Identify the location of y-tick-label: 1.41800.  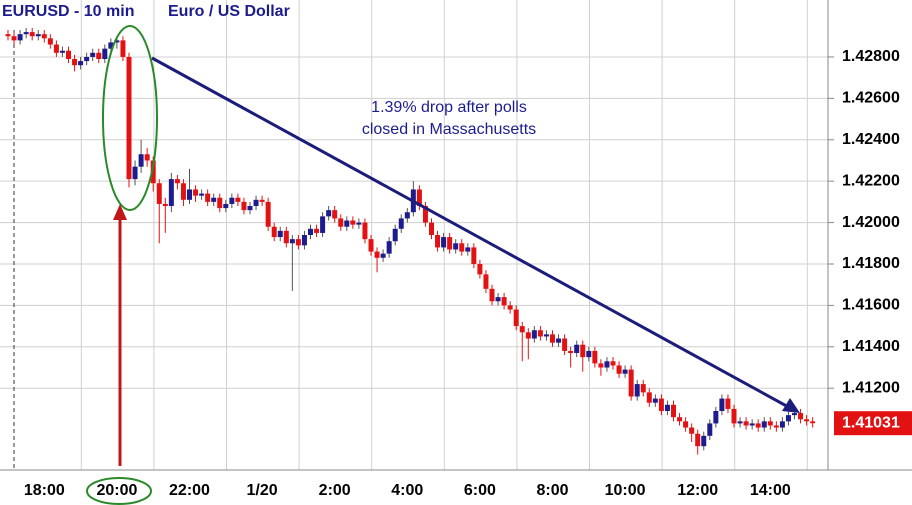
(871, 263).